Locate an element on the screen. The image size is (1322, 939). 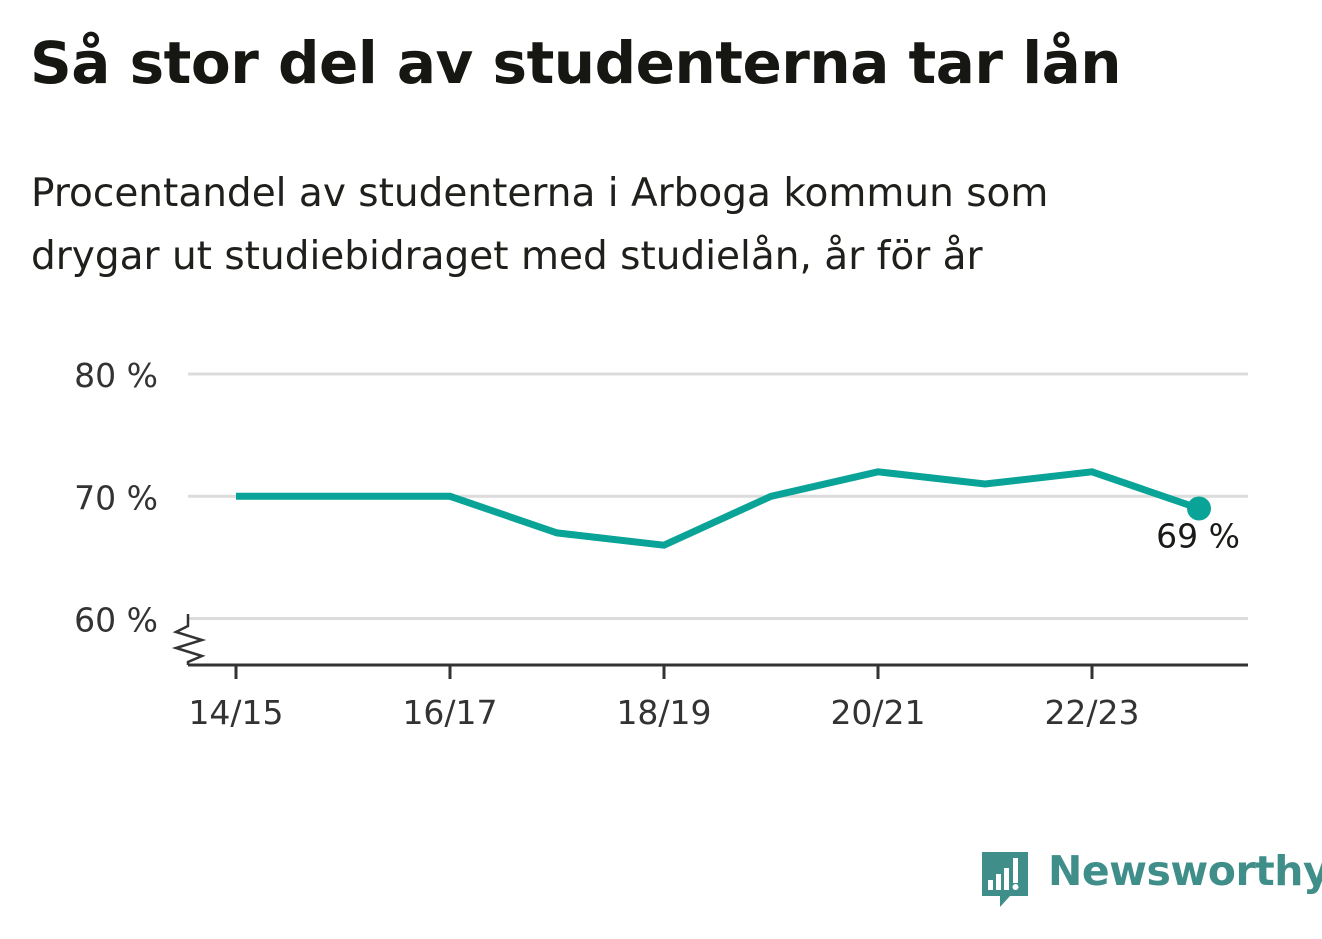
series-line is located at coordinates (718, 508).